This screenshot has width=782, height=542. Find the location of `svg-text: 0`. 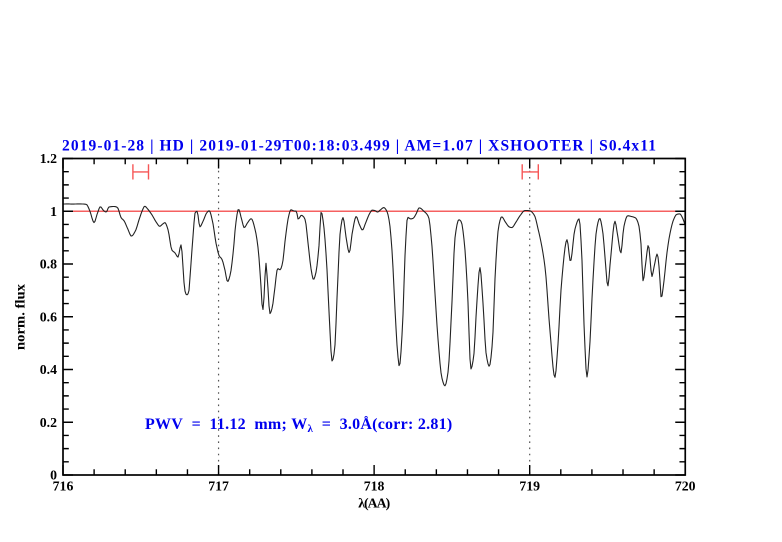

svg-text: 0 is located at coordinates (53, 475).